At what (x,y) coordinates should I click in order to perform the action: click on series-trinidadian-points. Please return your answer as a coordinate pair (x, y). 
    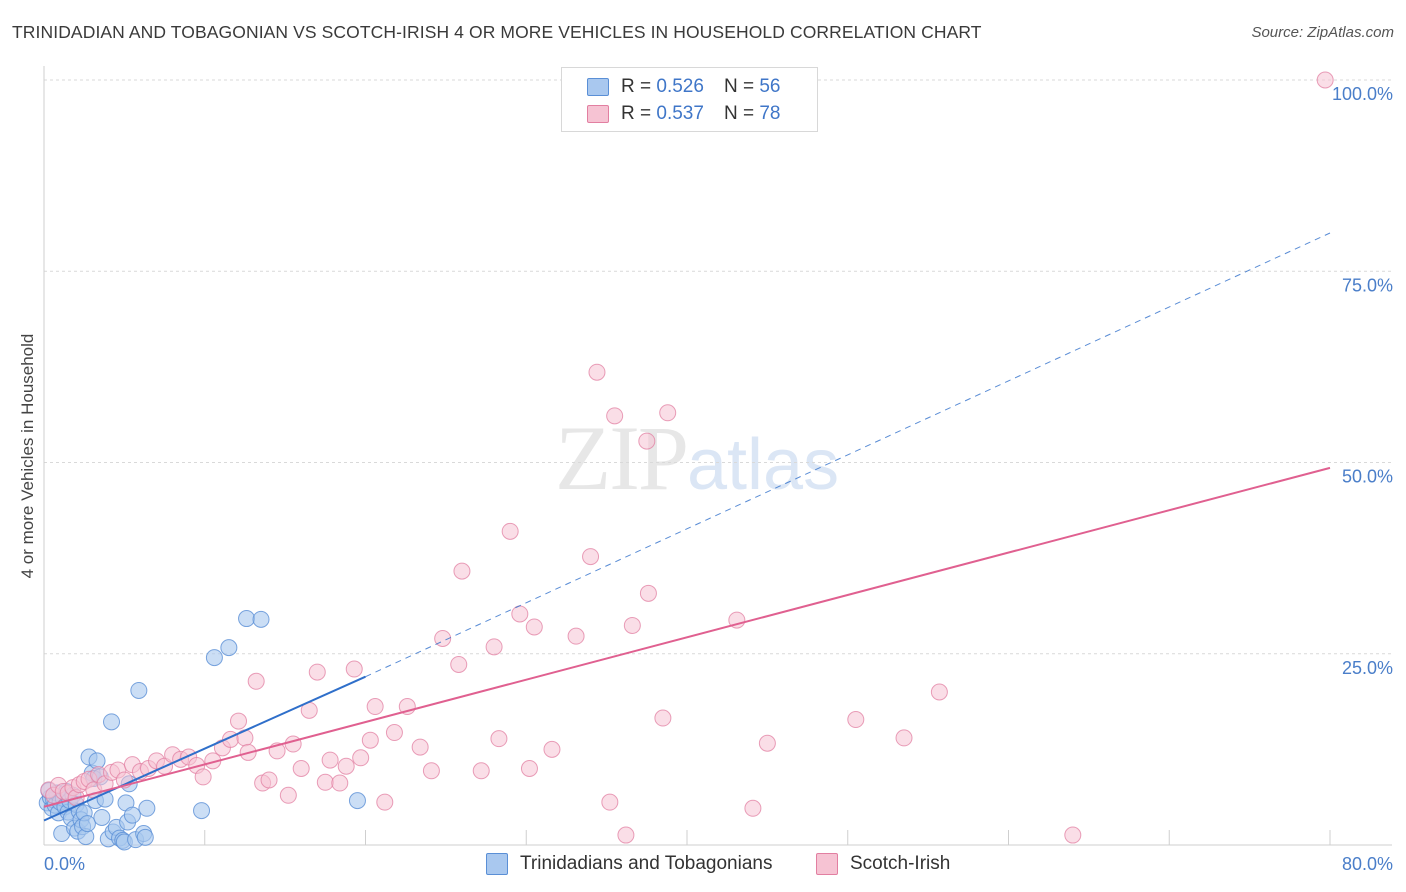
    Looking at the image, I should click on (202, 730).